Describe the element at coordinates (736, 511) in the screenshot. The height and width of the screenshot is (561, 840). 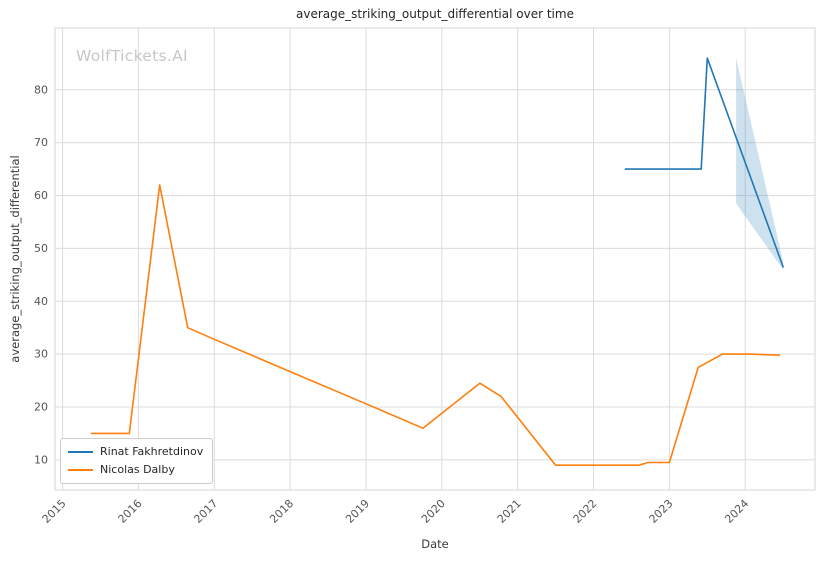
I see `x-tick-label: 2024` at that location.